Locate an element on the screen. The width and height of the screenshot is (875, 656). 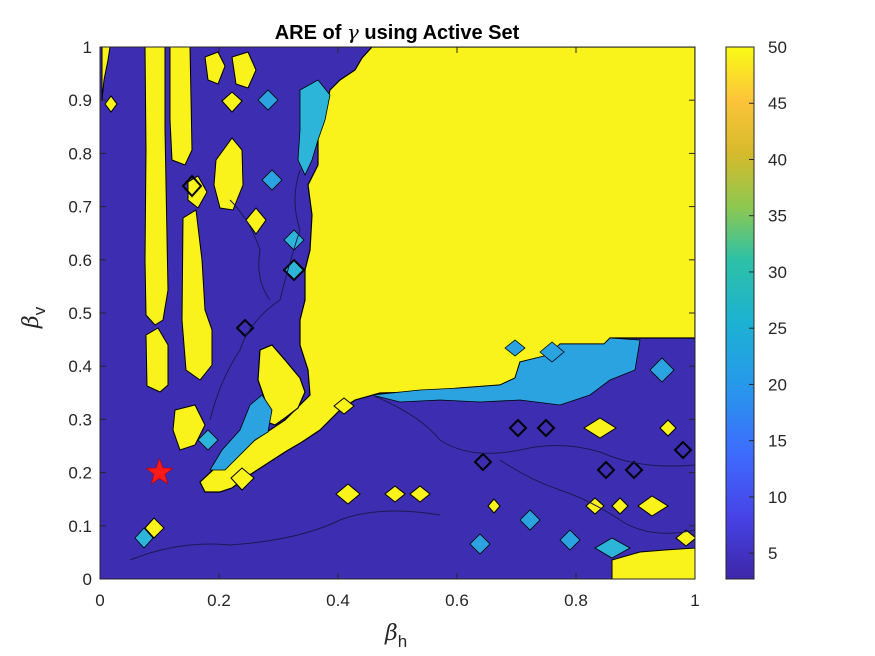
x-axis-label: βh is located at coordinates (395, 636).